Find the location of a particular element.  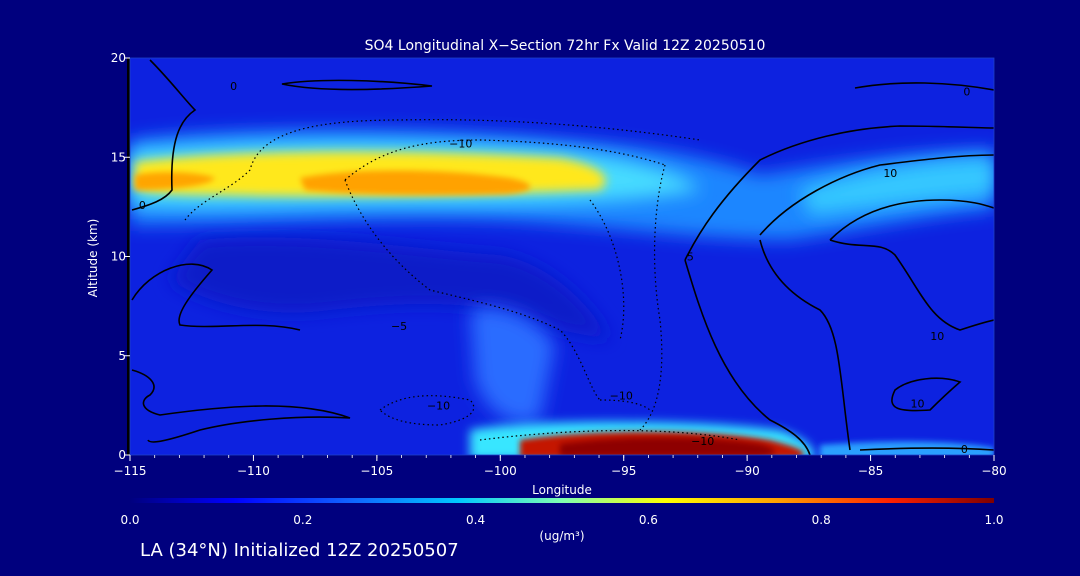

y-tick-label: 20 is located at coordinates (118, 58).